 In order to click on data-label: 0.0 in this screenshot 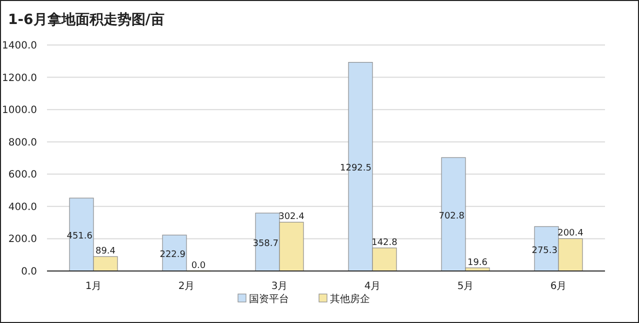, I will do `click(198, 266)`.